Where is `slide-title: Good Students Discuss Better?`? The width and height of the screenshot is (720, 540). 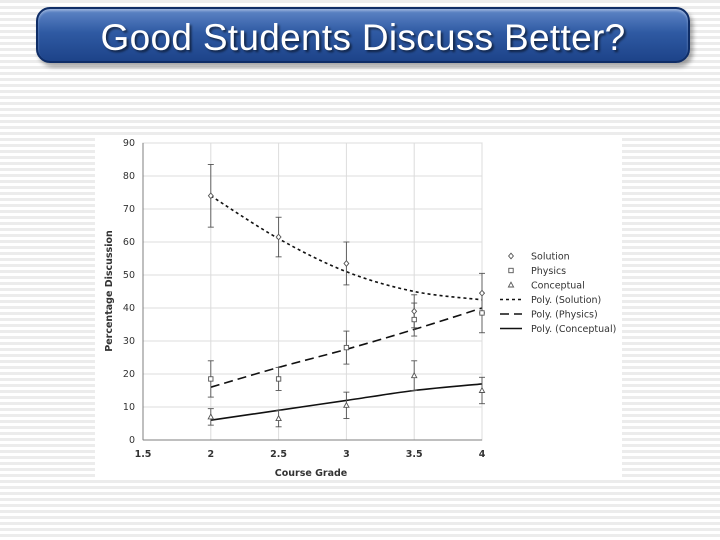
slide-title: Good Students Discuss Better? is located at coordinates (363, 37).